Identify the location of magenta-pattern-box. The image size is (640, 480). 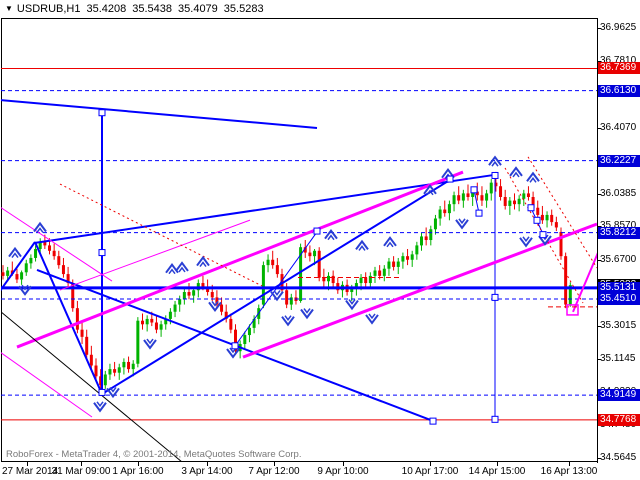
(572, 310).